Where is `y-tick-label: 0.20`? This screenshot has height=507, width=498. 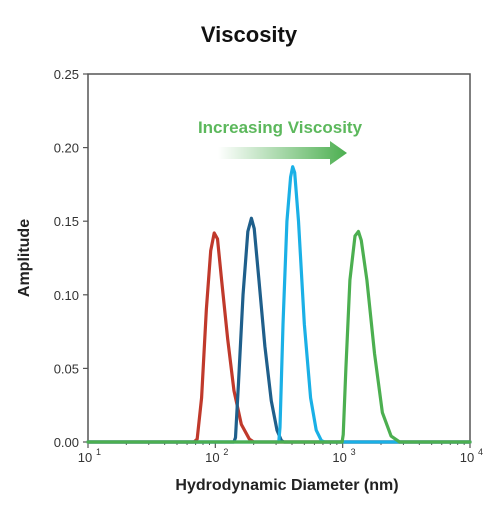
y-tick-label: 0.20 is located at coordinates (66, 148).